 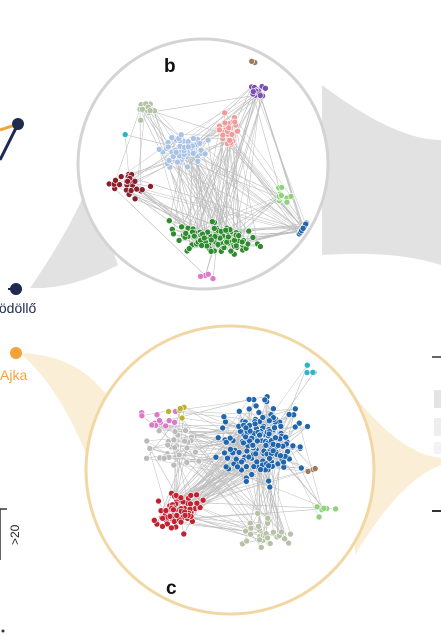 I want to click on legend-swatch, so click(x=437, y=427).